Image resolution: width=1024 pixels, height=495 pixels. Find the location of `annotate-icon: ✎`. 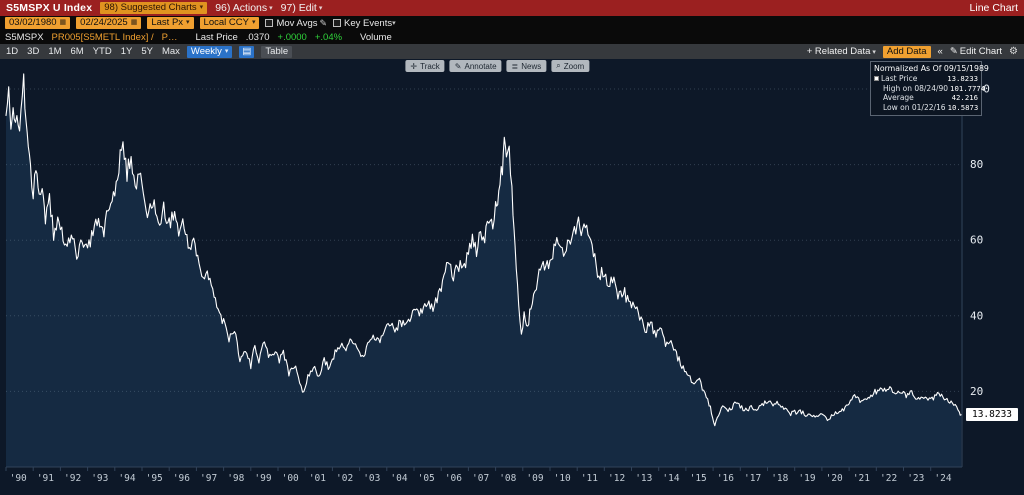

annotate-icon: ✎ is located at coordinates (458, 66).